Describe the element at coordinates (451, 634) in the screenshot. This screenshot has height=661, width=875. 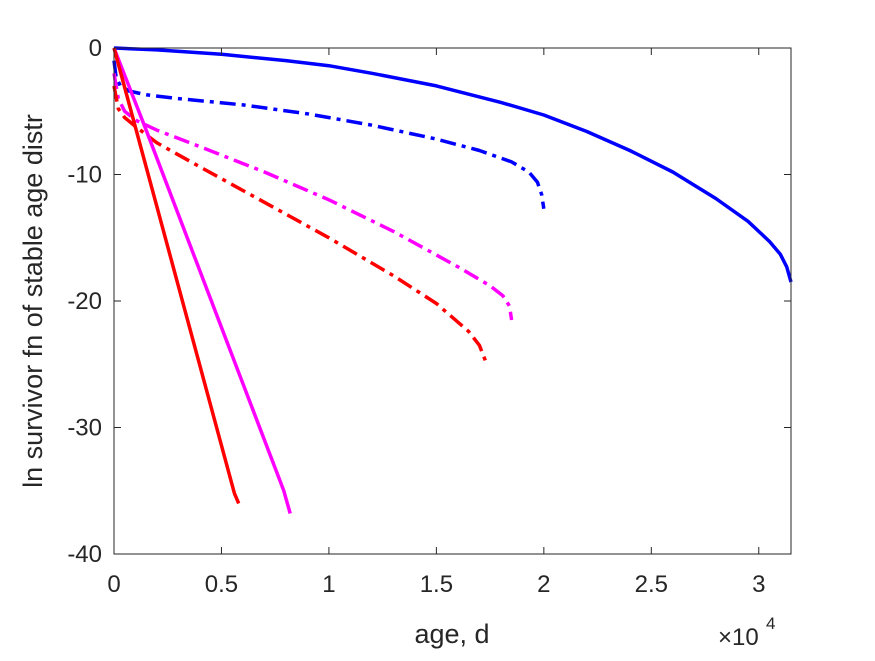
I see `x-axis-label: age, d` at that location.